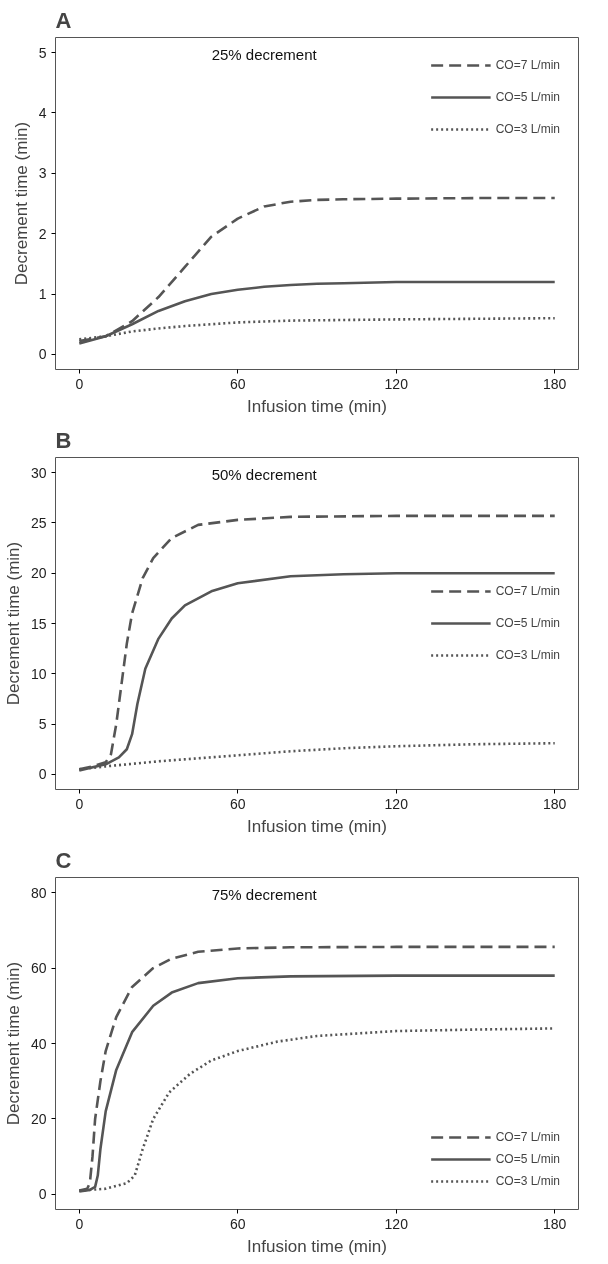 The image size is (608, 1264). I want to click on y-tick-label: 3, so click(42, 173).